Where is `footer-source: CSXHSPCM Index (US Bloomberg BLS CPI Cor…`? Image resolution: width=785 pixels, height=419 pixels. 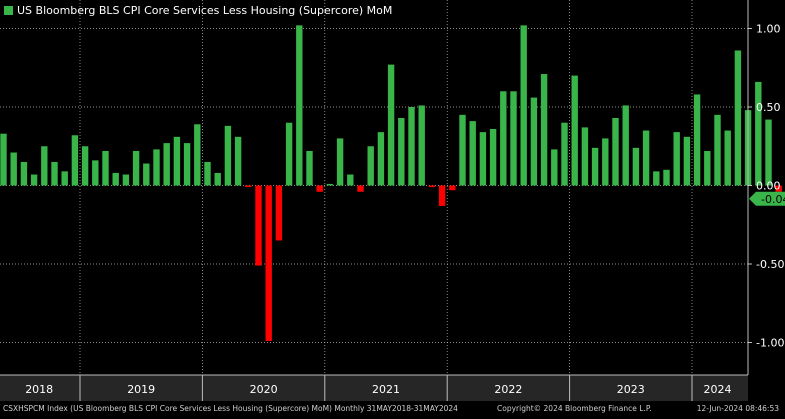 footer-source: CSXHSPCM Index (US Bloomberg BLS CPI Cor… is located at coordinates (230, 408).